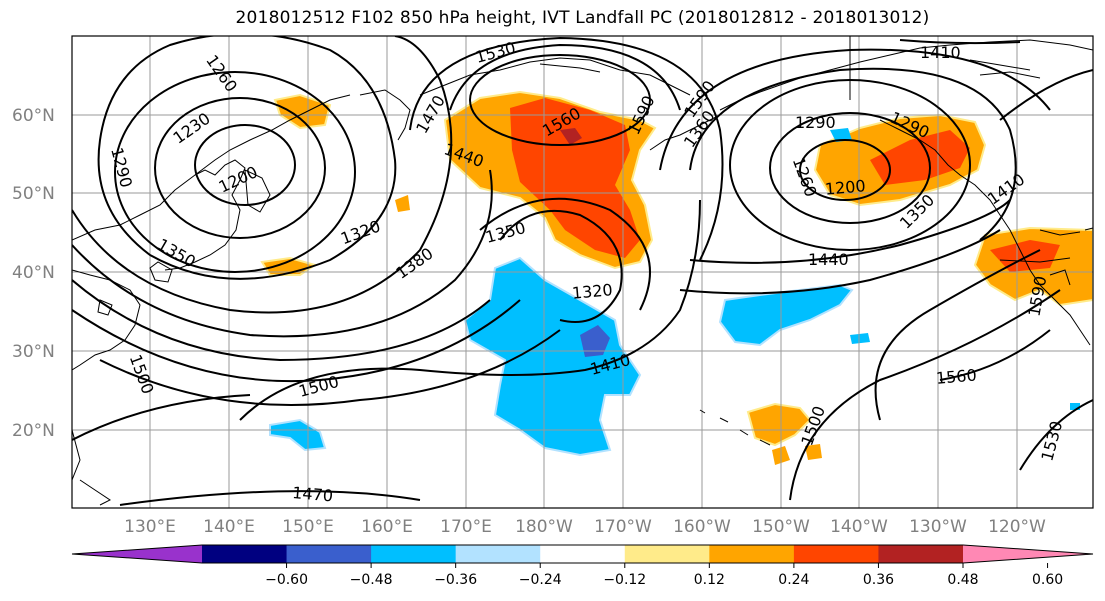 The height and width of the screenshot is (601, 1105). Describe the element at coordinates (793, 580) in the screenshot. I see `colorbar-tick-label: 0.24` at that location.